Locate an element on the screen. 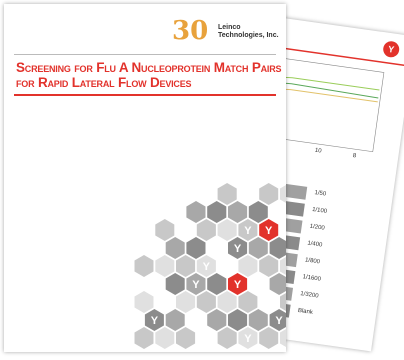 The height and width of the screenshot is (360, 404). logo-number: 30 is located at coordinates (190, 31).